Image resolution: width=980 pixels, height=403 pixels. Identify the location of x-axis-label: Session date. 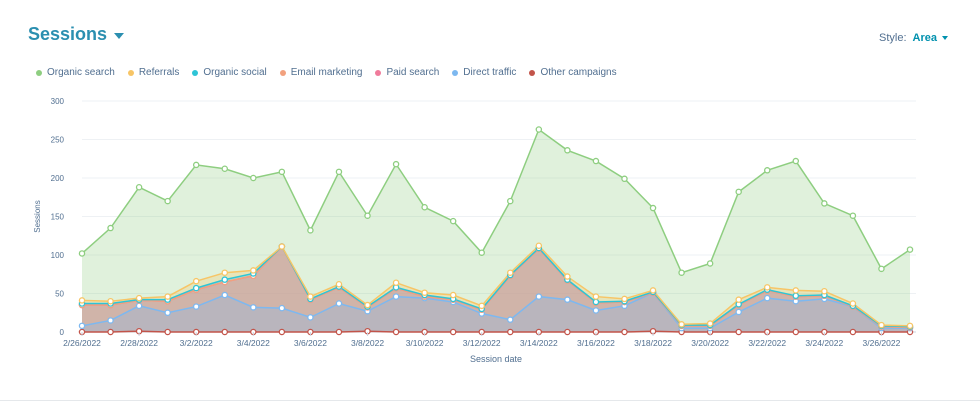
(496, 359).